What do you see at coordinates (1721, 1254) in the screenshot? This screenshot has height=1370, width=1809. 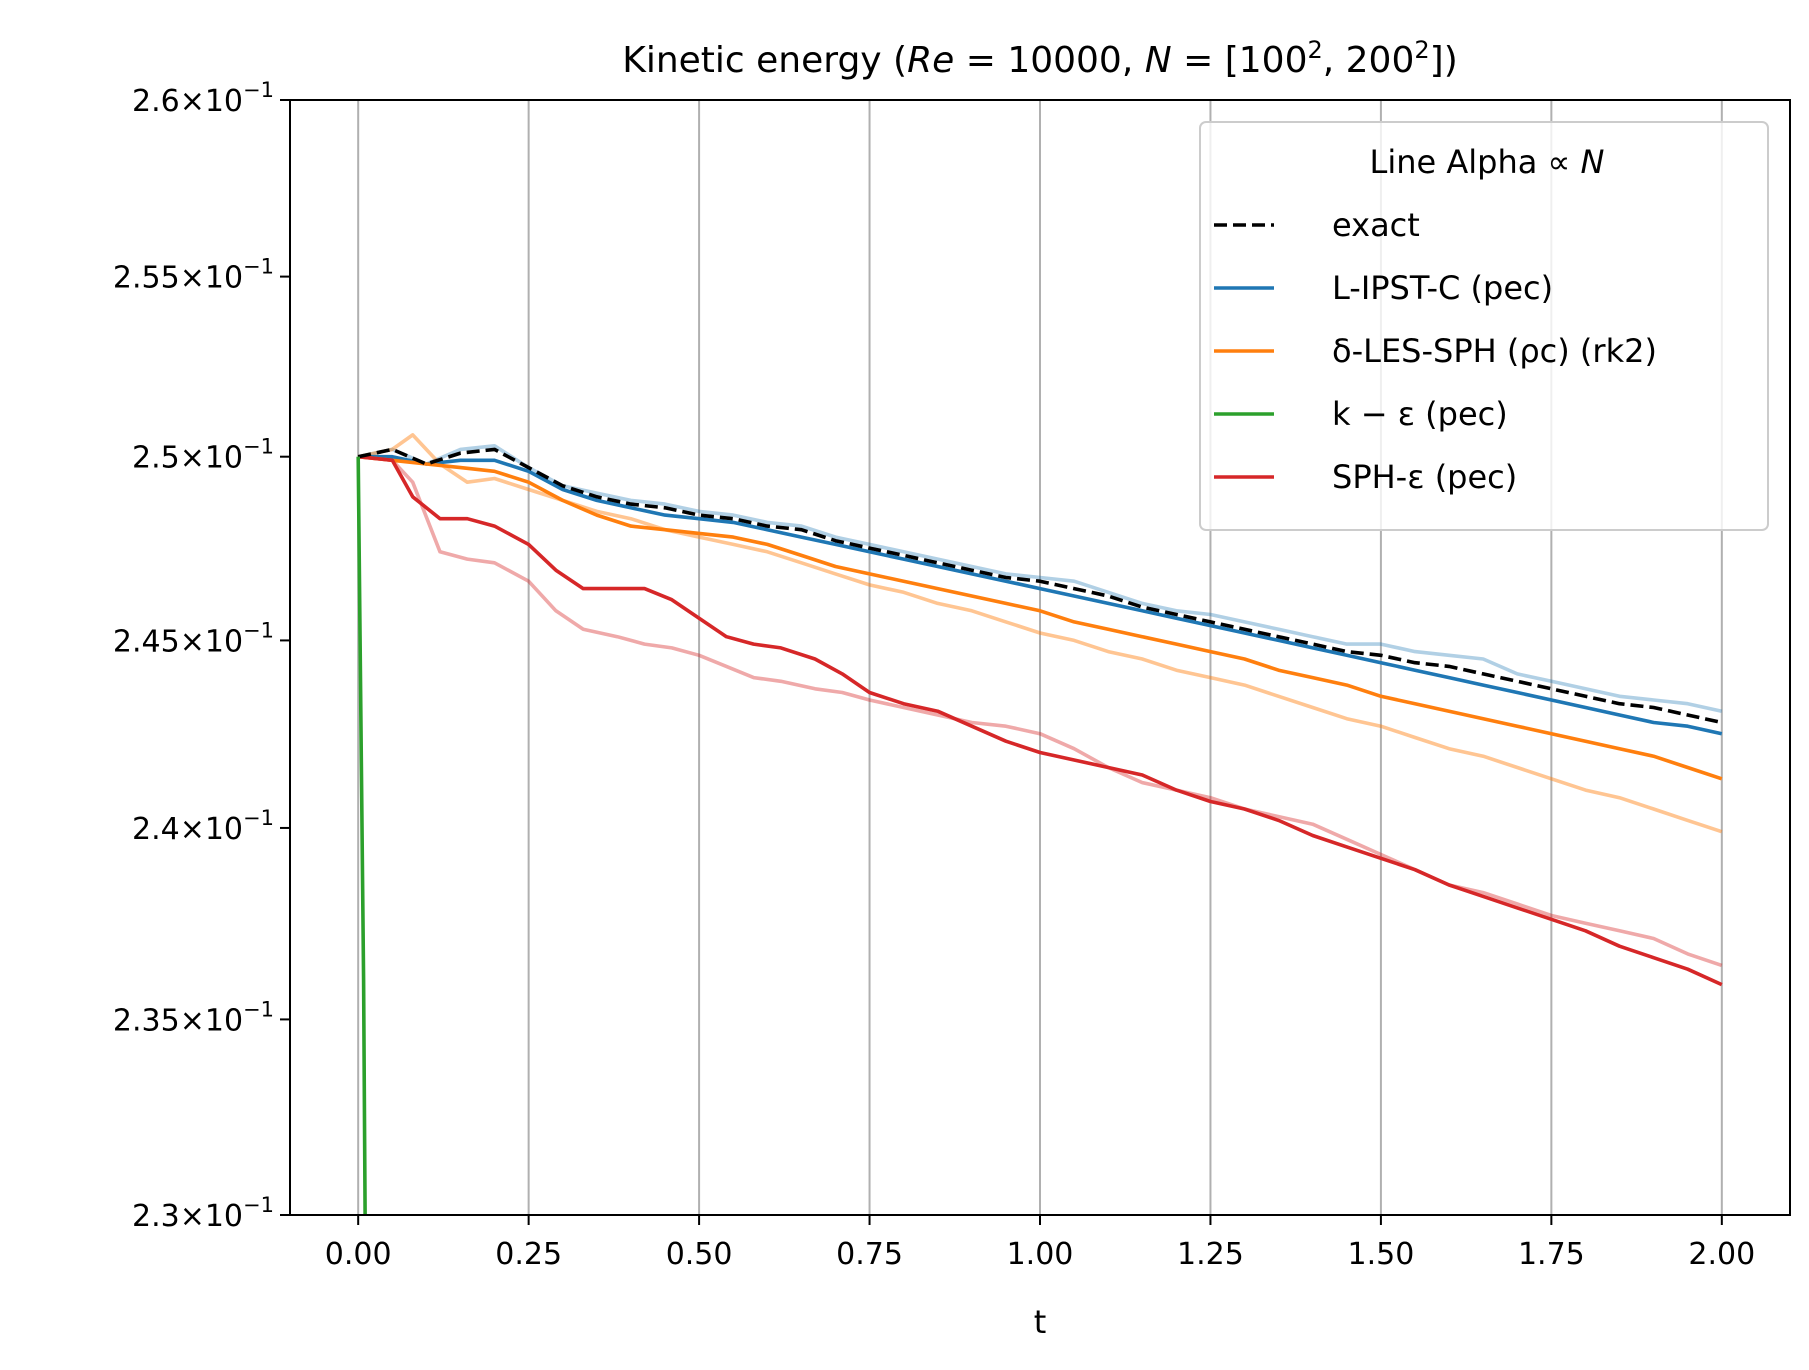 I see `x-tick-label: 2.00` at bounding box center [1721, 1254].